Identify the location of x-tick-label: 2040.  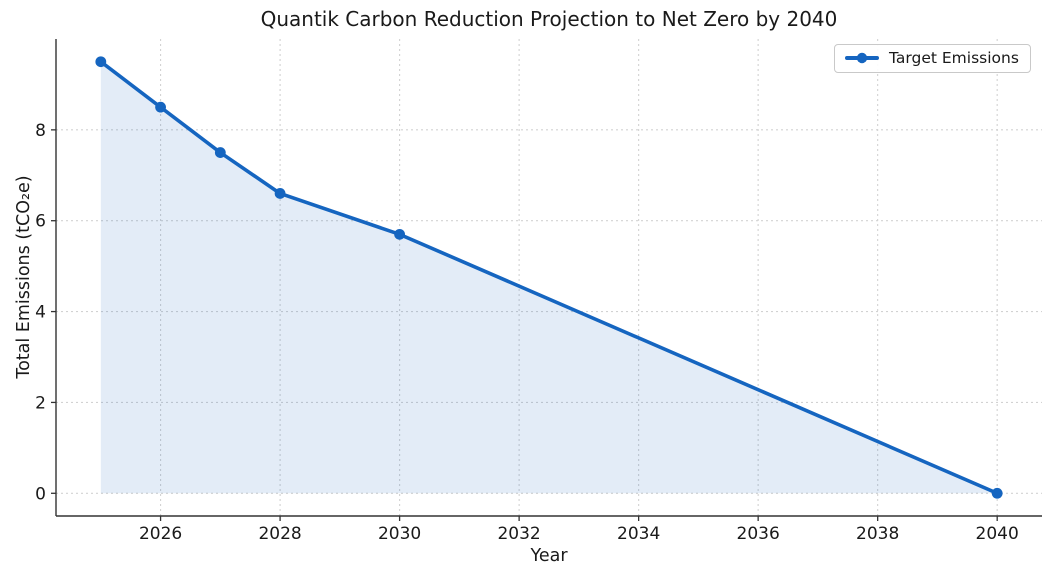
(997, 534).